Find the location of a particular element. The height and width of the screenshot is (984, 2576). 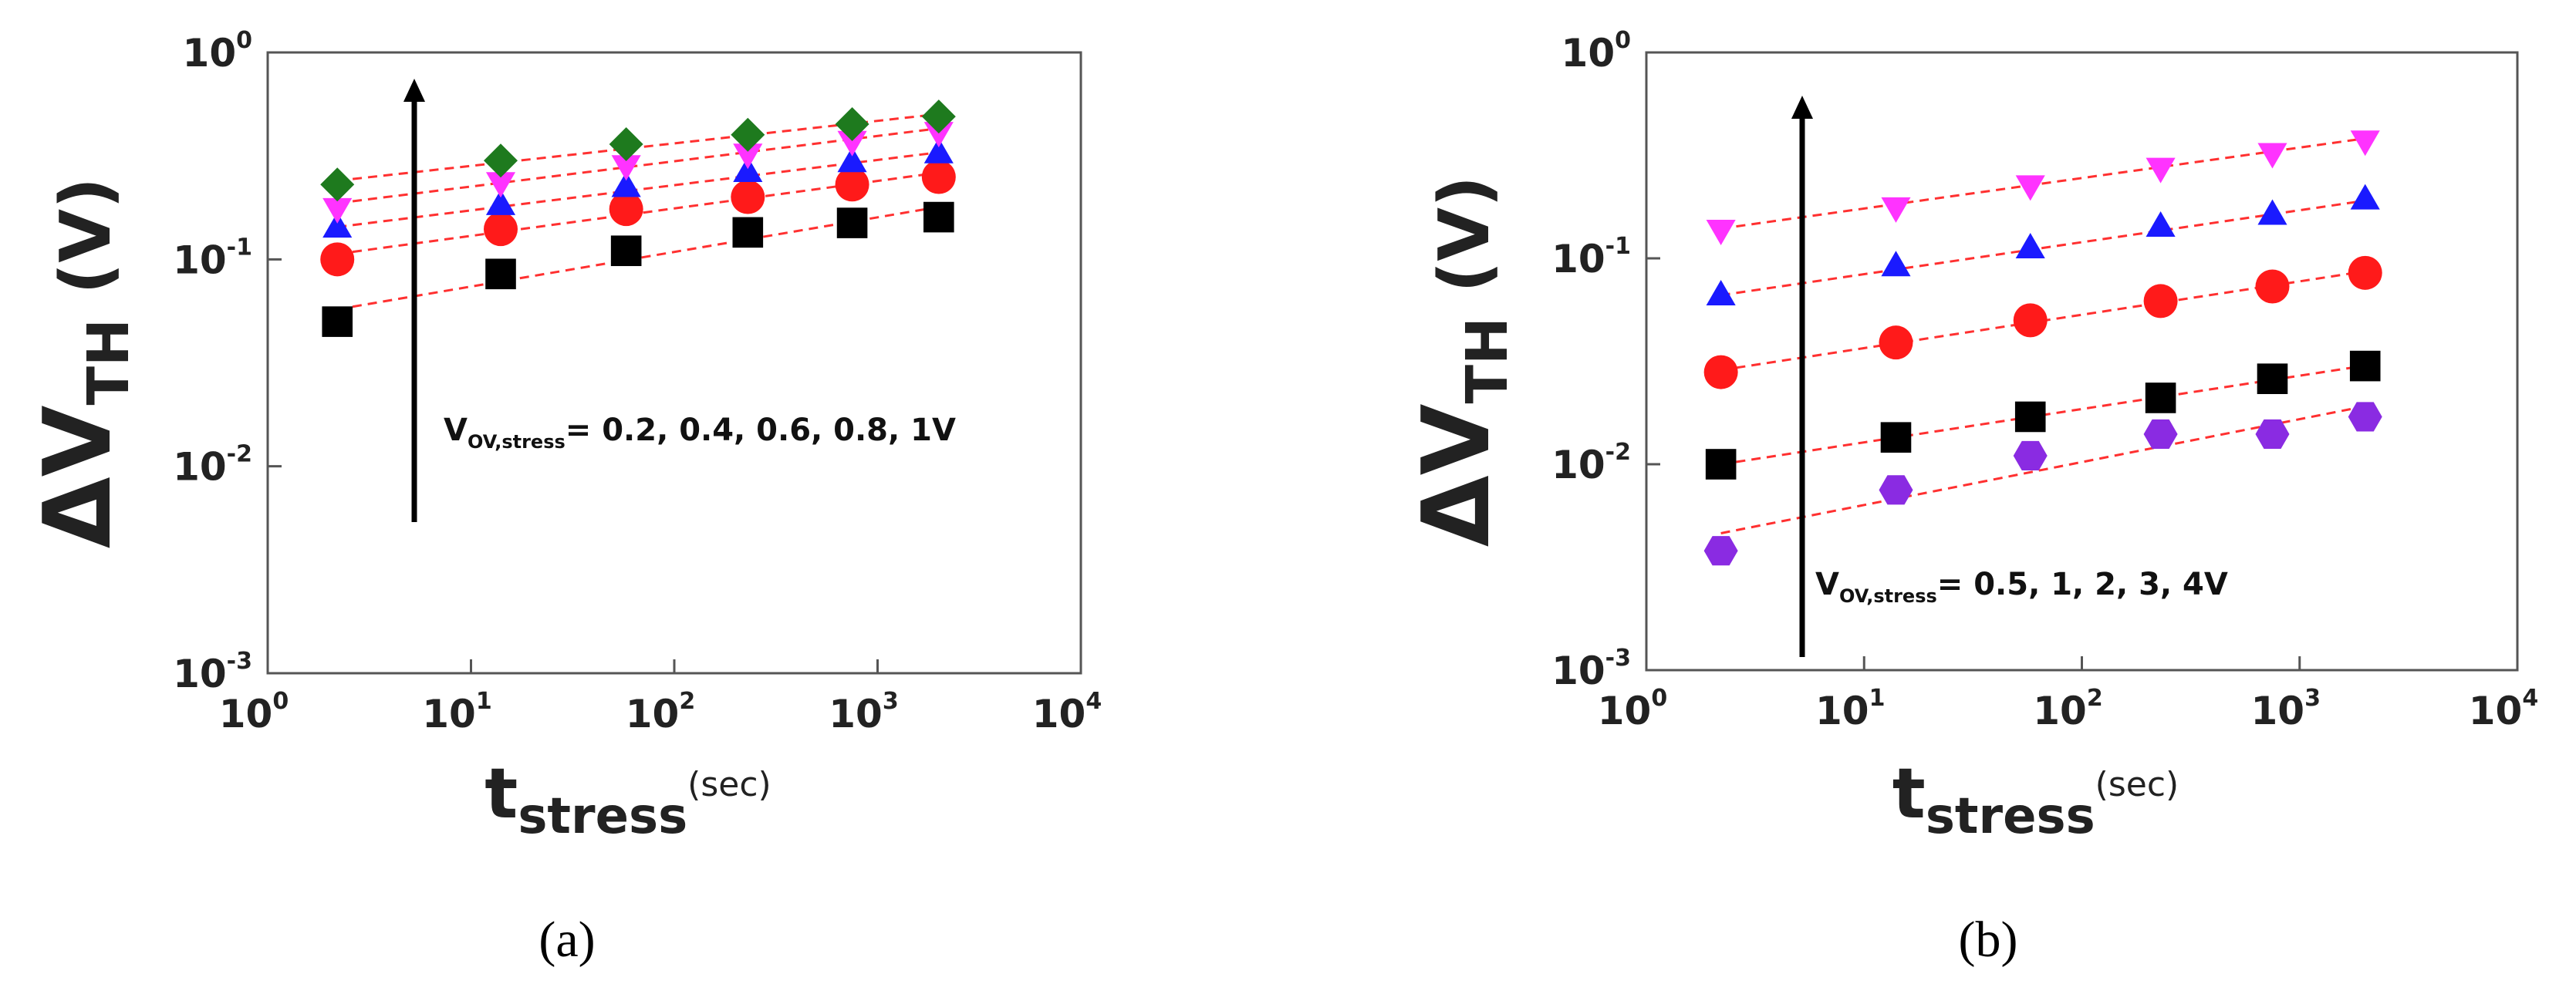

annotation: VOV,stress= 0.5, 1, 2, 3, 4V is located at coordinates (2022, 587).